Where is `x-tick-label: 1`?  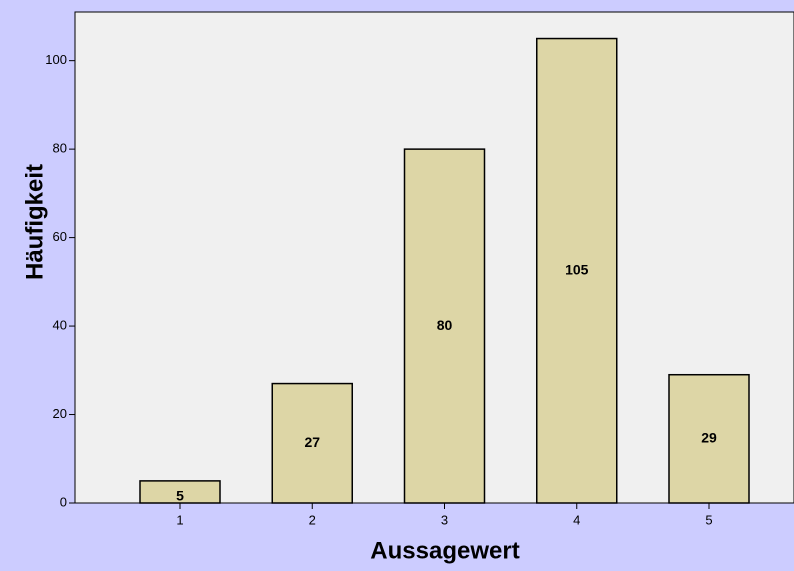
x-tick-label: 1 is located at coordinates (179, 519).